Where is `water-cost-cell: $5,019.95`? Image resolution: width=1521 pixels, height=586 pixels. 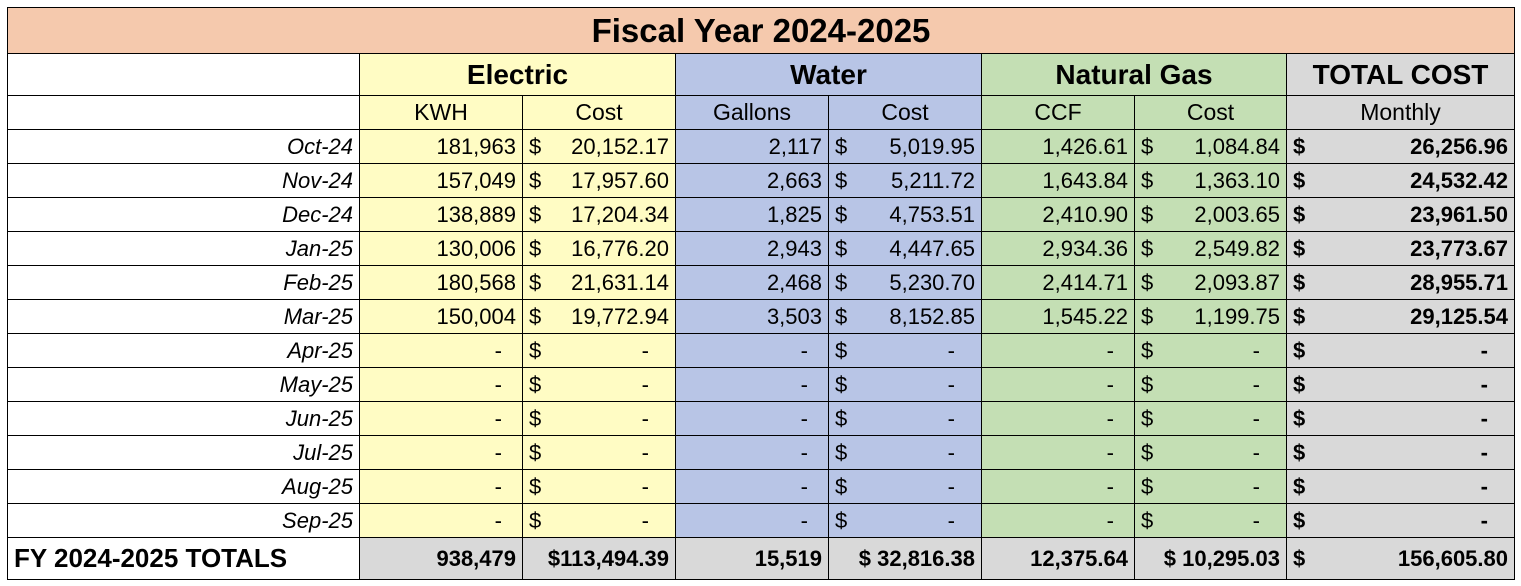 water-cost-cell: $5,019.95 is located at coordinates (905, 146).